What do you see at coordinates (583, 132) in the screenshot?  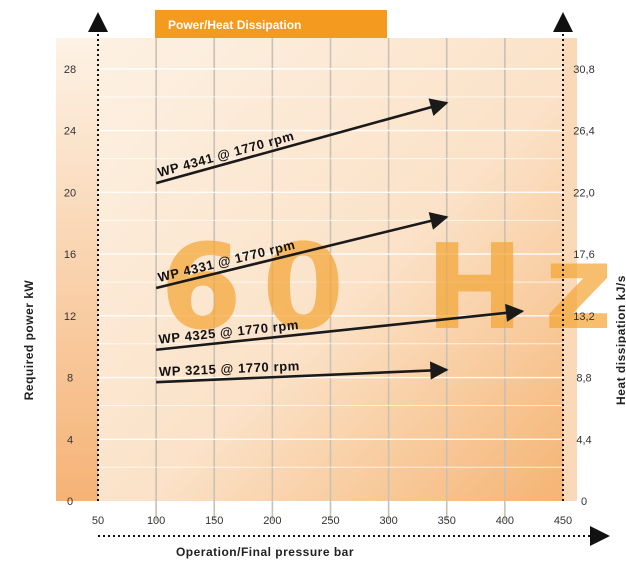 I see `y-right-tick-label: 26,4` at bounding box center [583, 132].